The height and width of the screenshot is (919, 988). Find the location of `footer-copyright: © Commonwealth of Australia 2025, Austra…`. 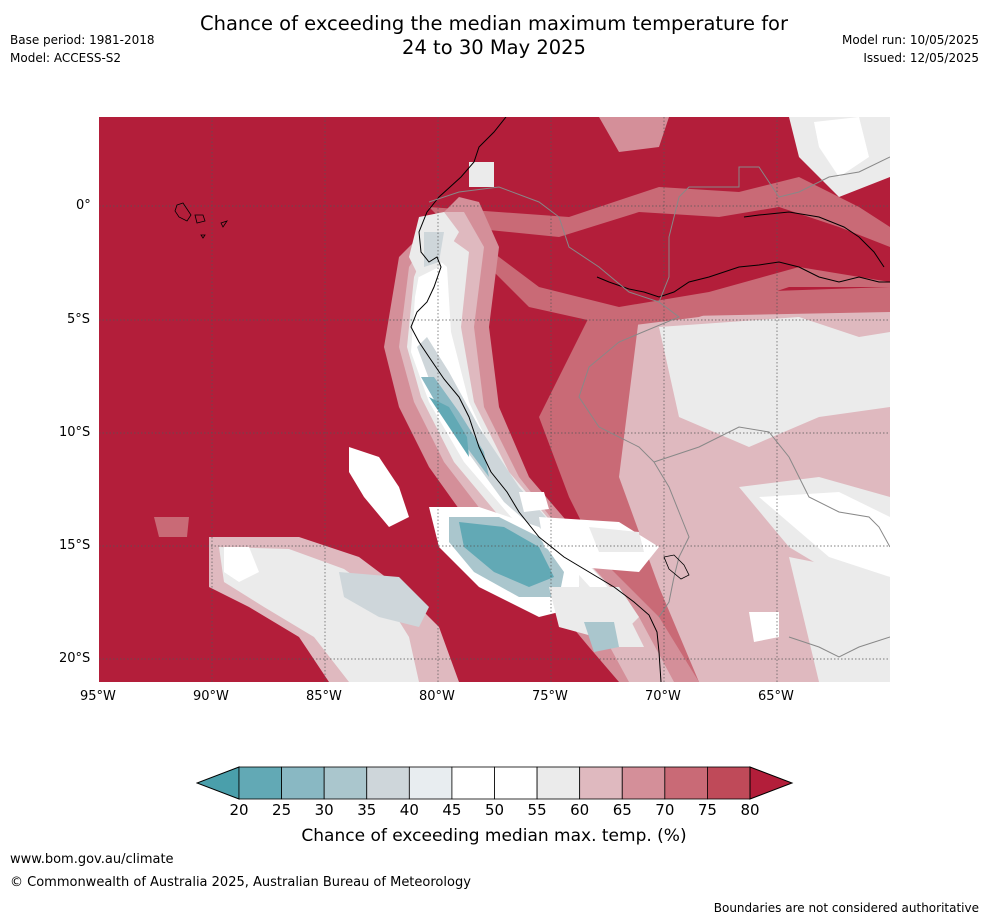

footer-copyright: © Commonwealth of Australia 2025, Austra… is located at coordinates (240, 882).